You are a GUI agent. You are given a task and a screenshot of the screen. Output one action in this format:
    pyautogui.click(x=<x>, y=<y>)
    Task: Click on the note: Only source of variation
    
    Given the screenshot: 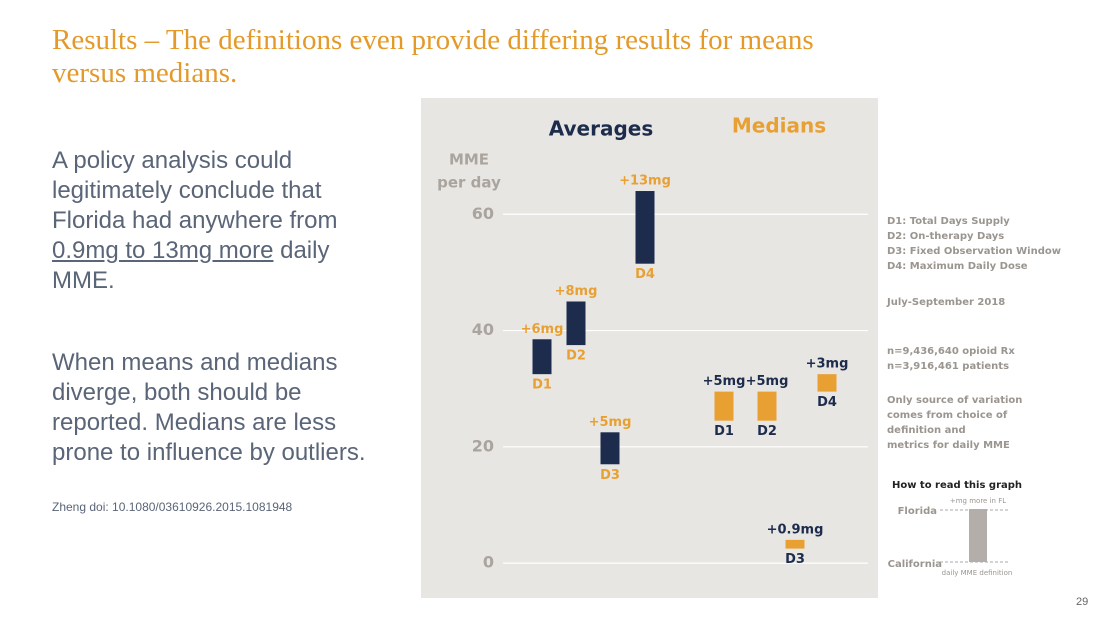 What is the action you would take?
    pyautogui.click(x=954, y=400)
    